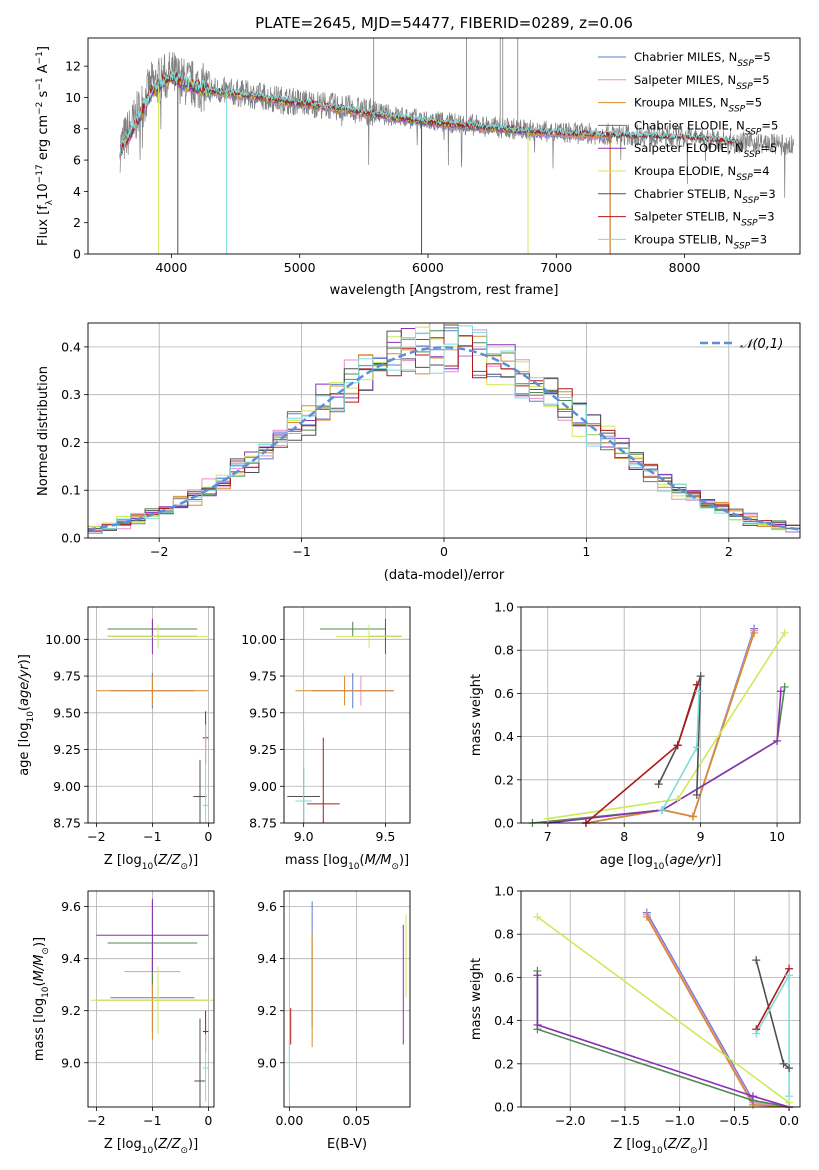  What do you see at coordinates (705, 196) in the screenshot?
I see `legend-label: Chabrier STELIB, NSSP=3` at bounding box center [705, 196].